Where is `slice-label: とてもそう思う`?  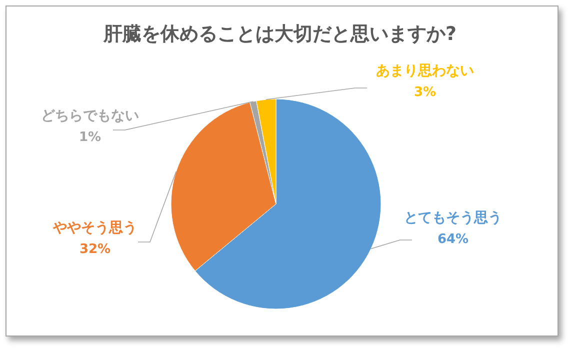 slice-label: とてもそう思う is located at coordinates (453, 218).